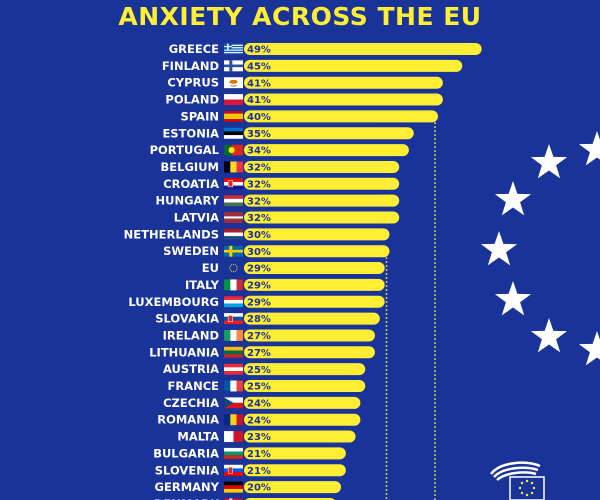 This screenshot has height=500, width=600. I want to click on bar-row: SLOVENIA 21%, so click(250, 470).